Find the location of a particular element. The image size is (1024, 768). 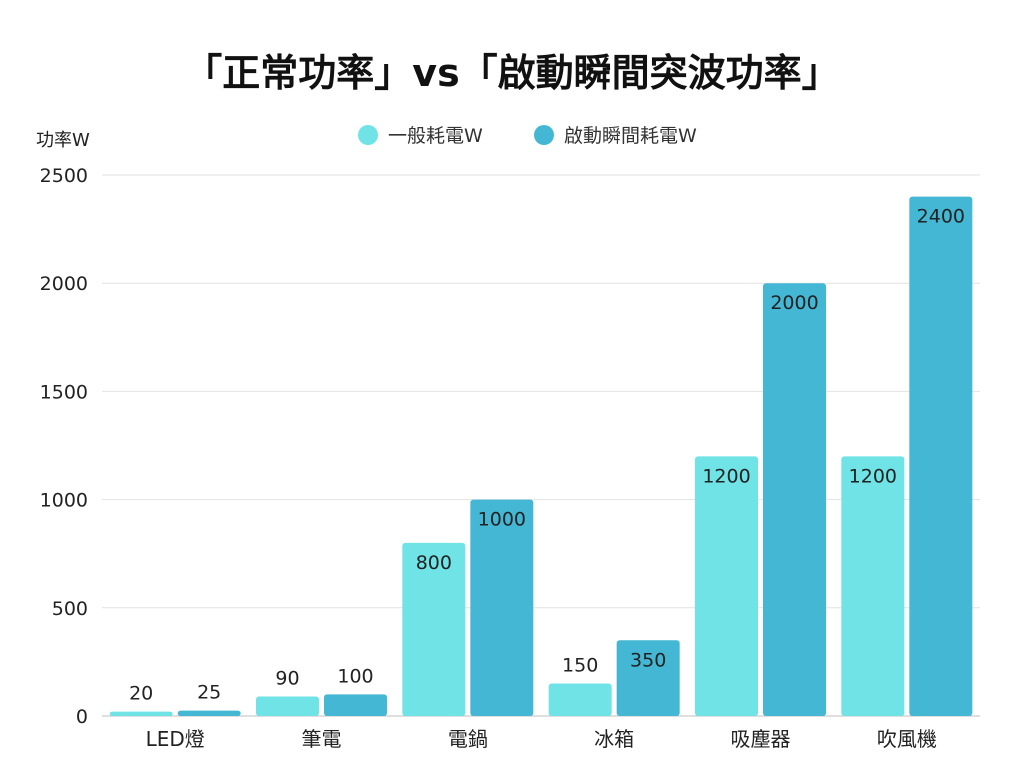

y-axis-label: 功率W is located at coordinates (63, 140).